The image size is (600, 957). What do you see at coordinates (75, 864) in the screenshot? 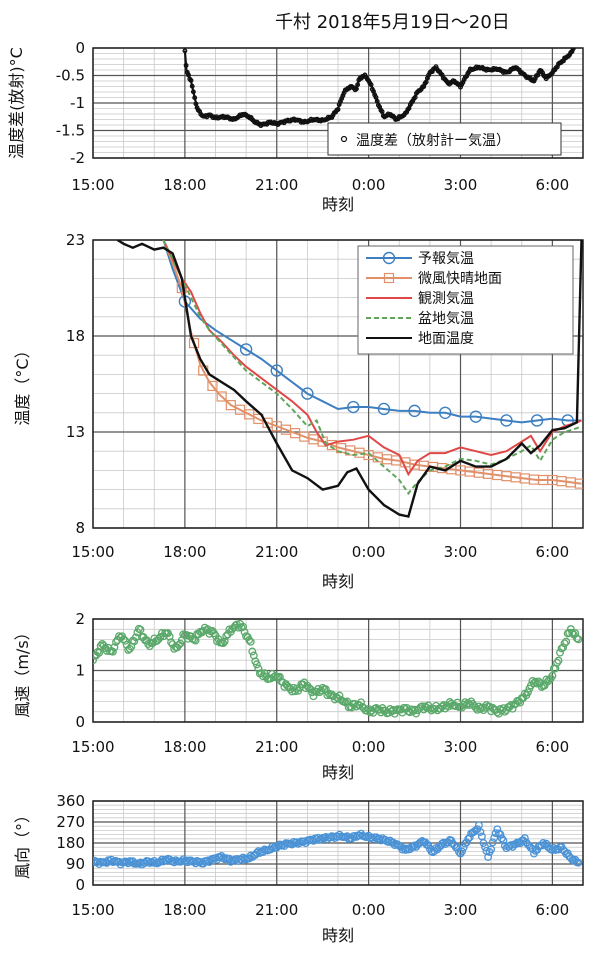
I see `y-tick-label: 90` at bounding box center [75, 864].